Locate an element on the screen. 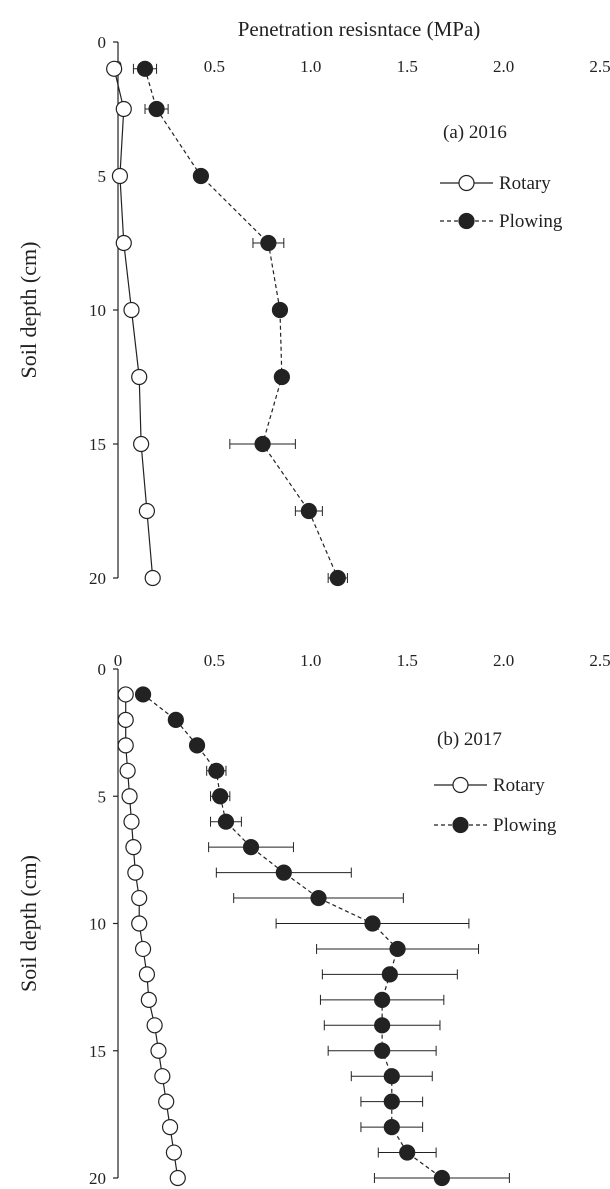  panel-annotation: (b) 2017 is located at coordinates (469, 739).